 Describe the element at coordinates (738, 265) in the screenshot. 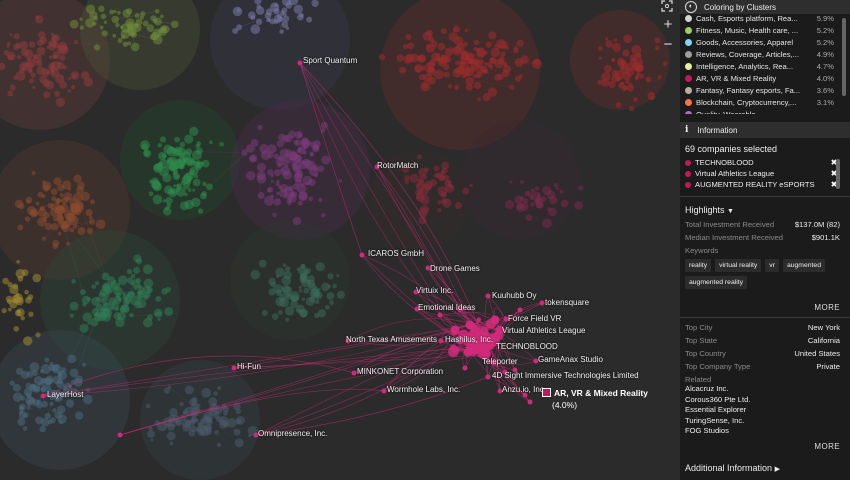

I see `keyword-chip: virtual reality` at that location.